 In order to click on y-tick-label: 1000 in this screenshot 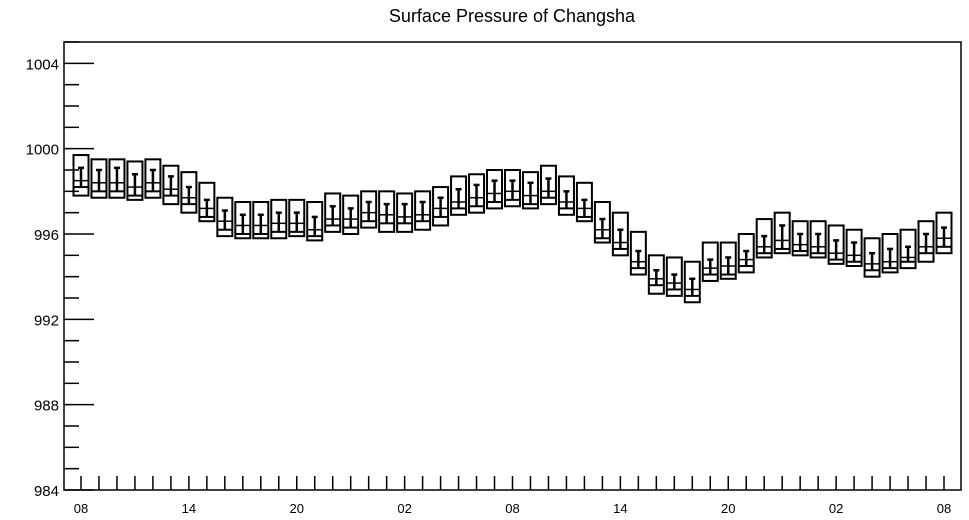, I will do `click(42, 150)`.